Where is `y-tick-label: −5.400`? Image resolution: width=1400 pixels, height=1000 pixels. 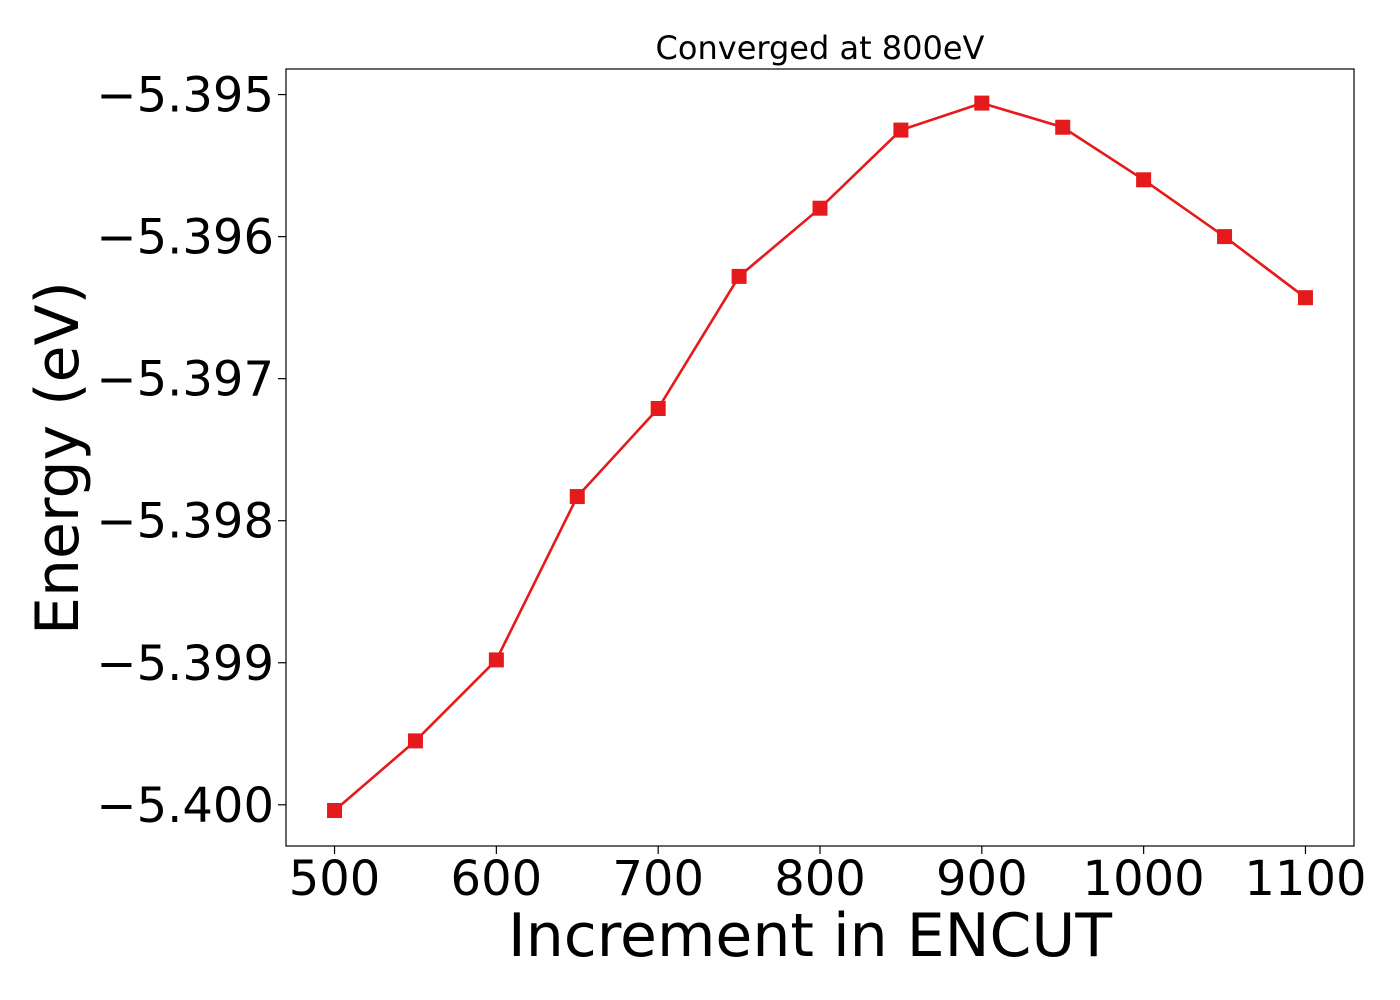 y-tick-label: −5.400 is located at coordinates (185, 806).